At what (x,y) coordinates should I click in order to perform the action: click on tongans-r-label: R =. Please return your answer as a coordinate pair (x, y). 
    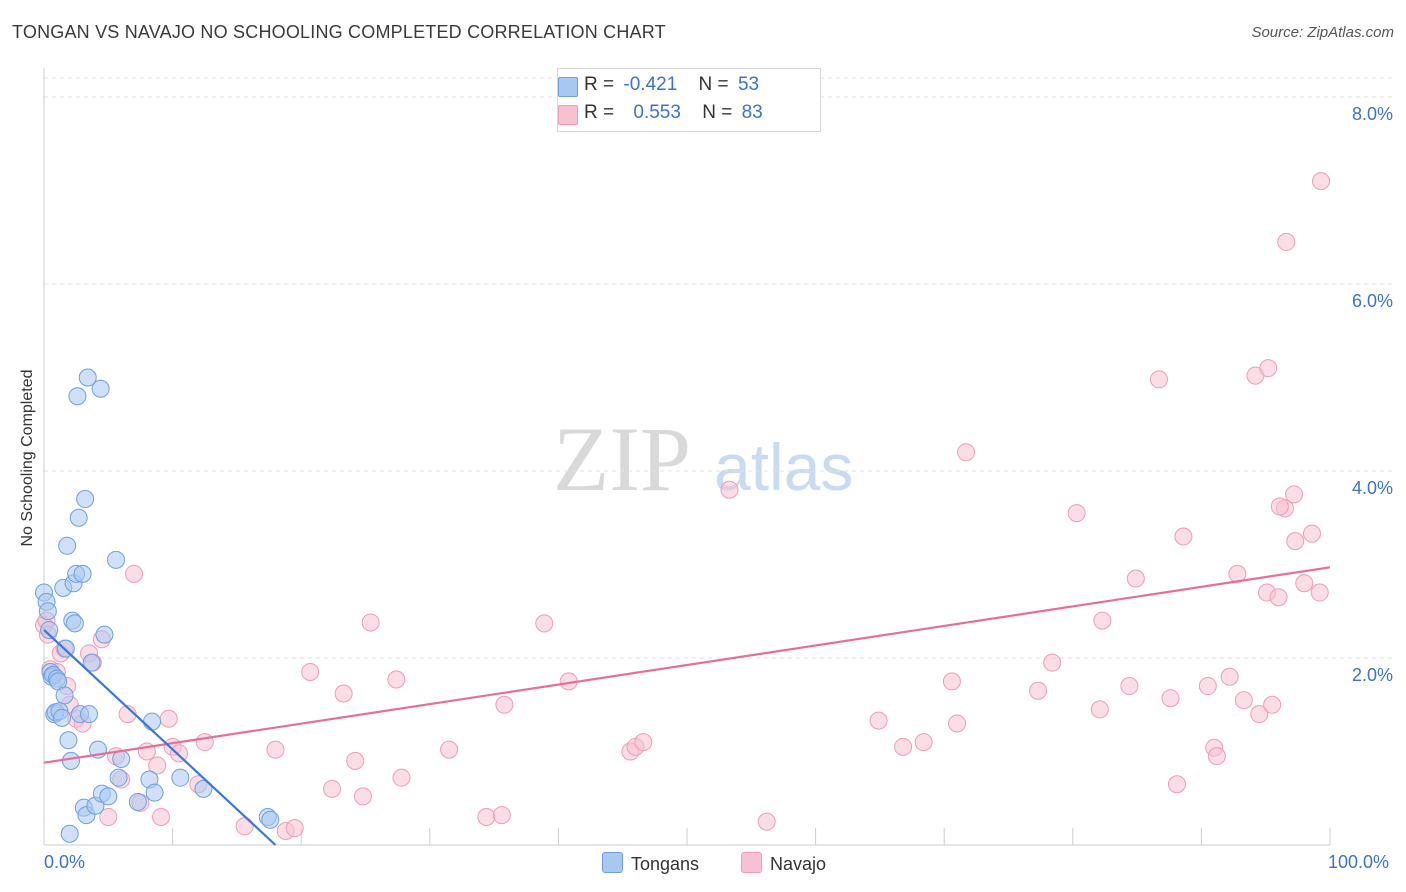
    Looking at the image, I should click on (599, 84).